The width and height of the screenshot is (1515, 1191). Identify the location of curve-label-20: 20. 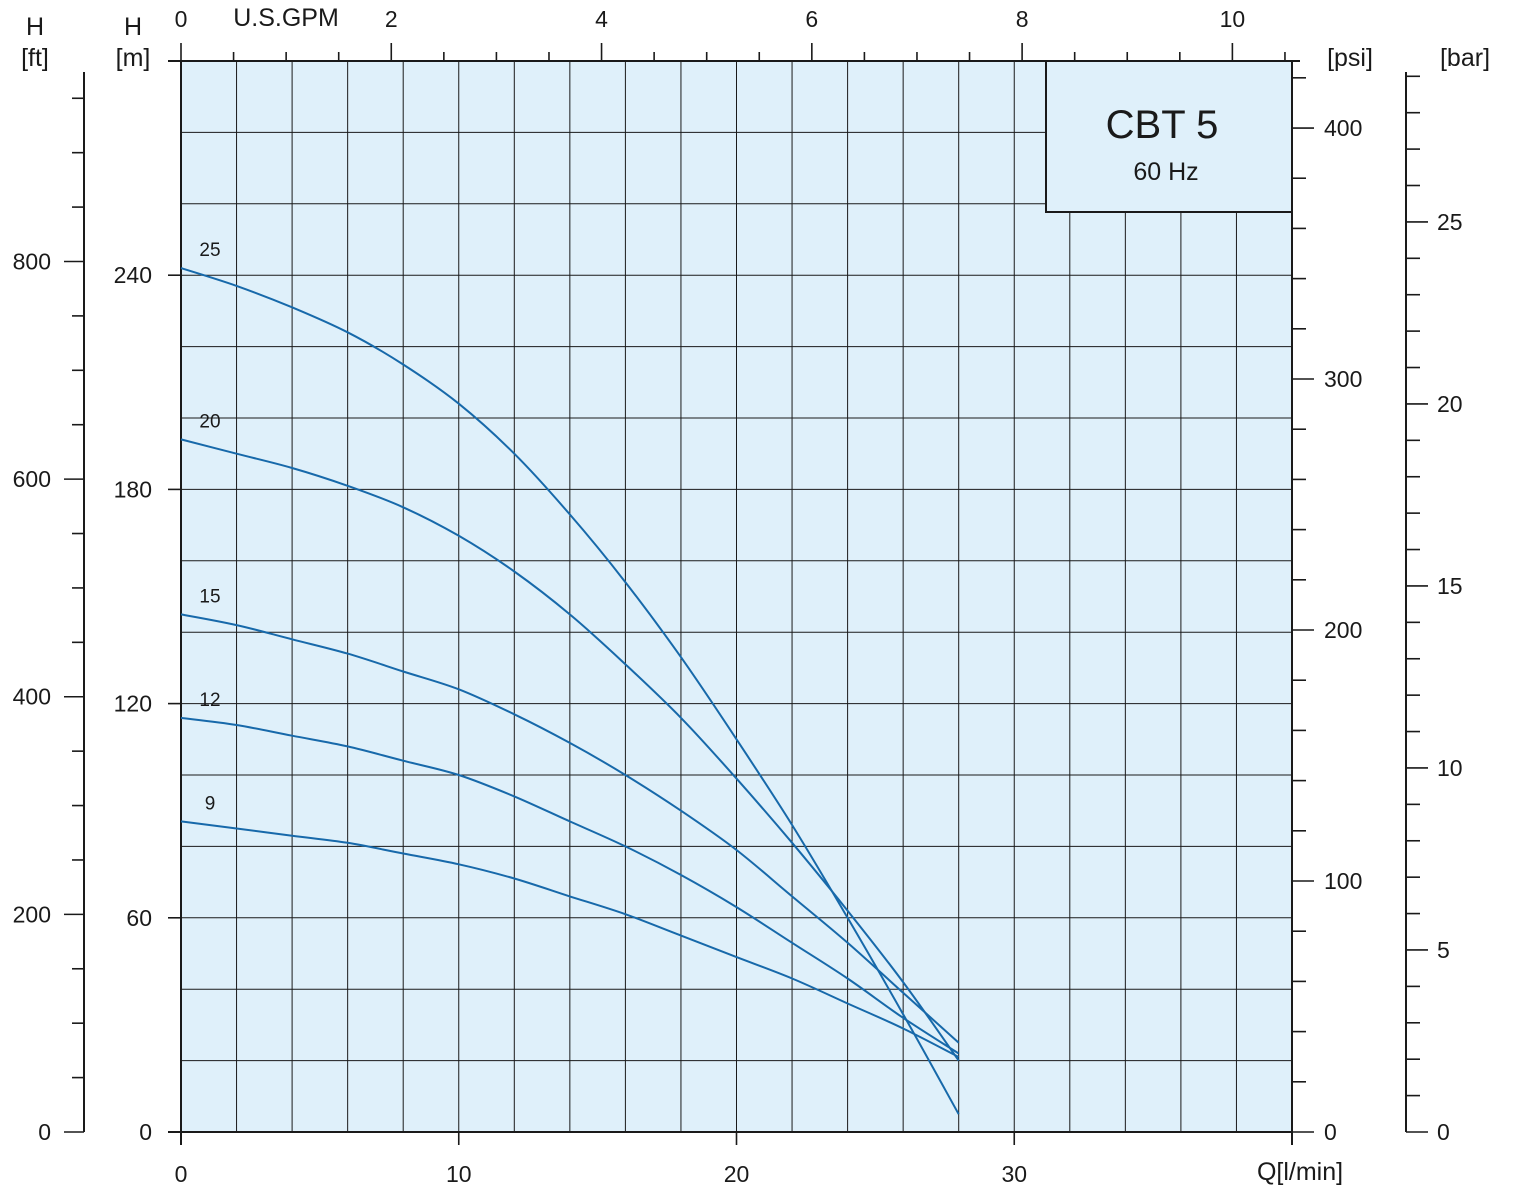
(209, 421).